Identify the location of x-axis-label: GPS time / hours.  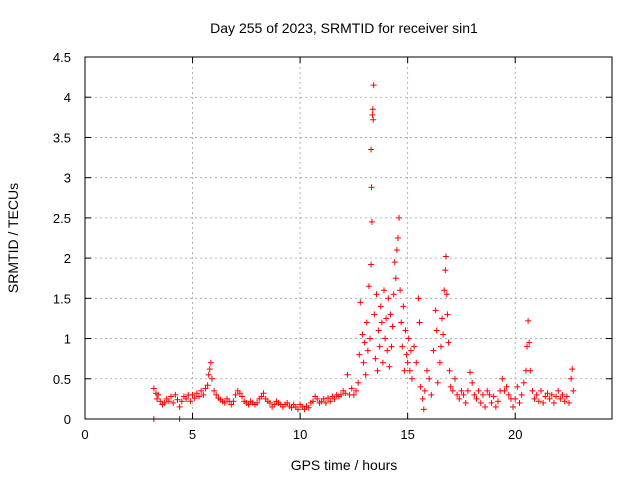
(344, 465).